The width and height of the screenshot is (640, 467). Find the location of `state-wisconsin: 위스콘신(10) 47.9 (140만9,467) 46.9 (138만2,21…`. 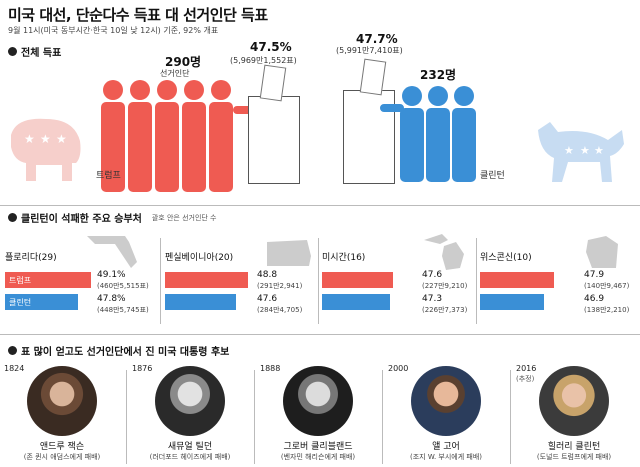

state-wisconsin: 위스콘신(10) 47.9 (140만9,467) 46.9 (138만2,21… is located at coordinates (555, 277).